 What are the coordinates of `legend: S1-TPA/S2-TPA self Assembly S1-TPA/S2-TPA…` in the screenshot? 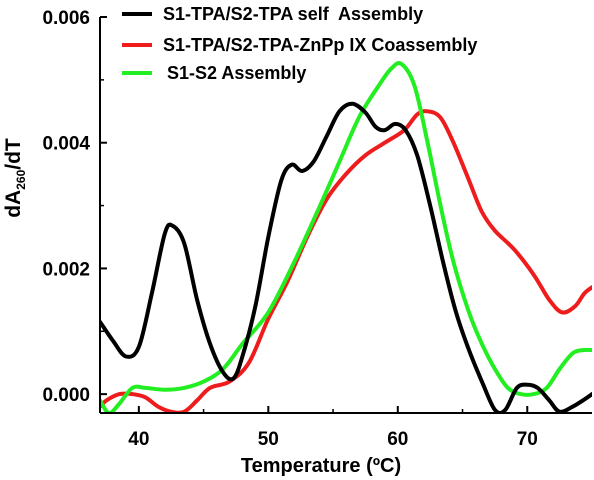 It's located at (299, 43).